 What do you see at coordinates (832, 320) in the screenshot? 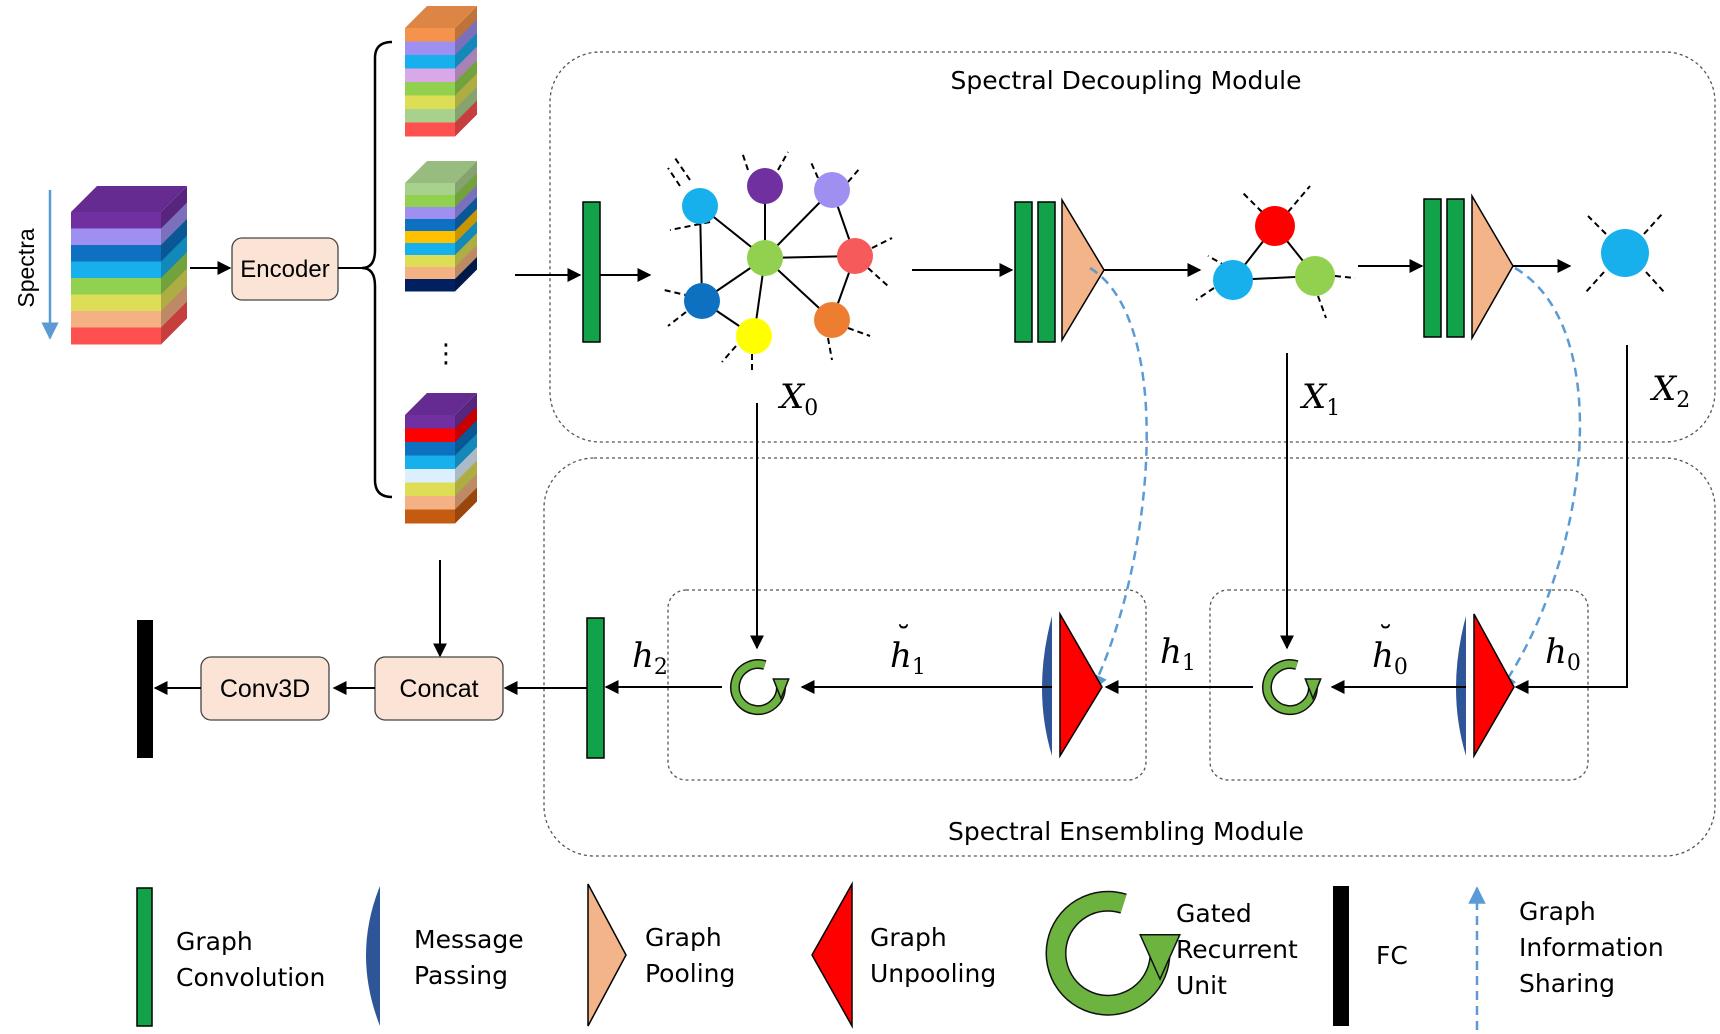
I see `graph-node-h` at bounding box center [832, 320].